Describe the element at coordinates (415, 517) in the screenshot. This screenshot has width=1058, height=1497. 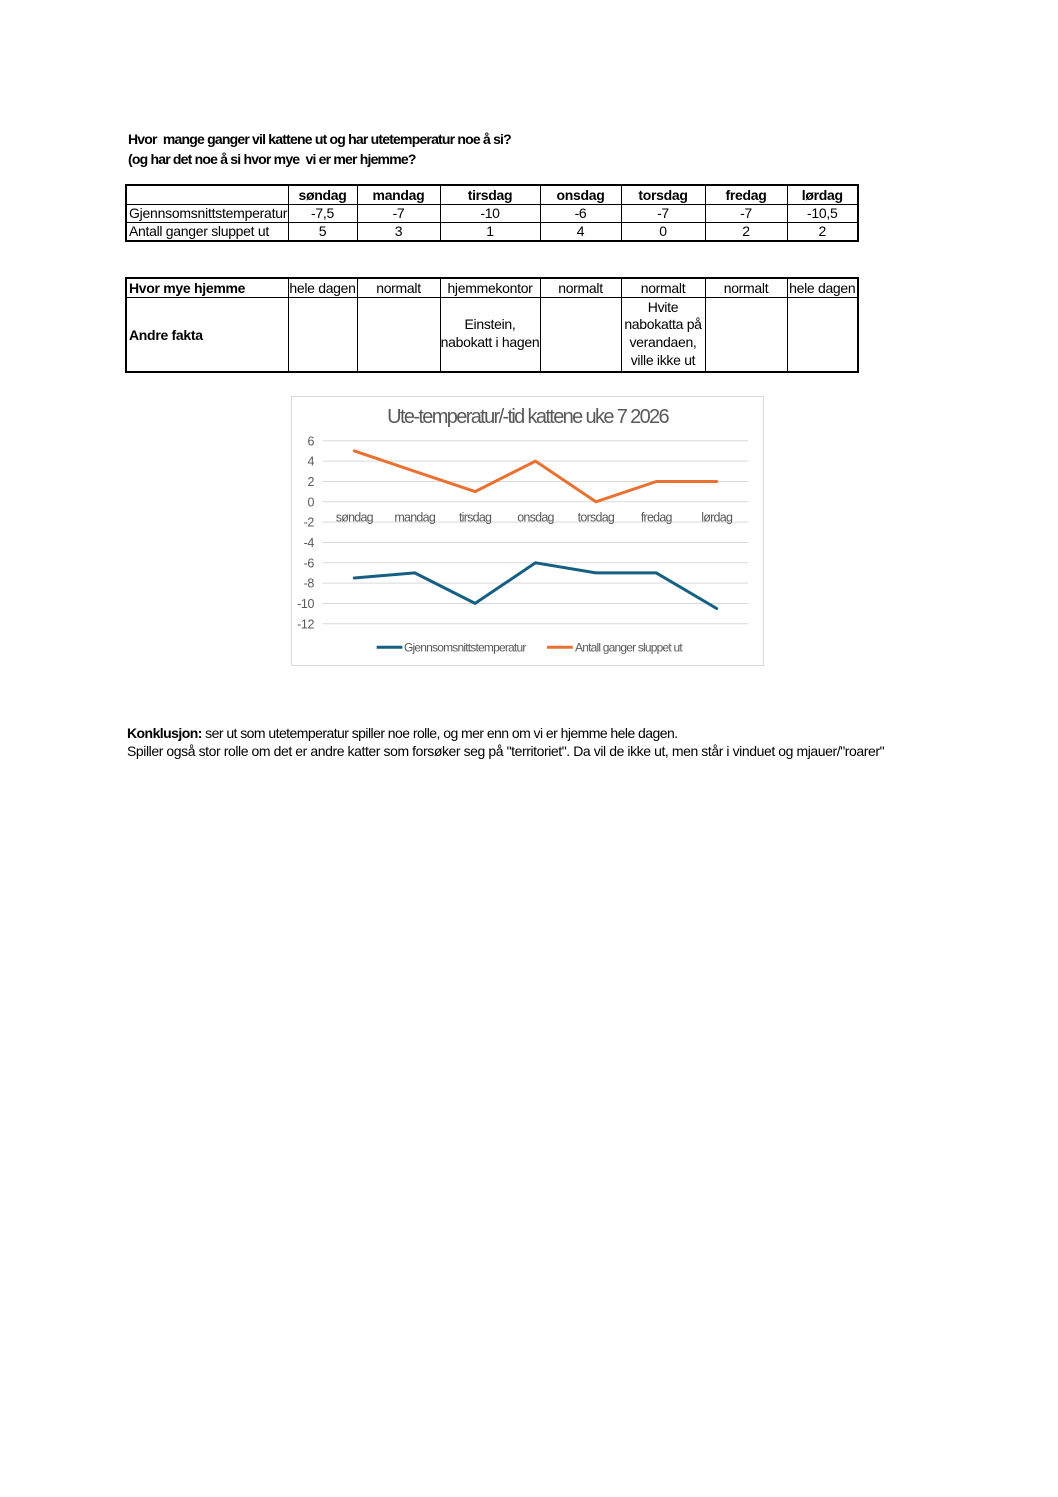
I see `svg-text: mandag` at that location.